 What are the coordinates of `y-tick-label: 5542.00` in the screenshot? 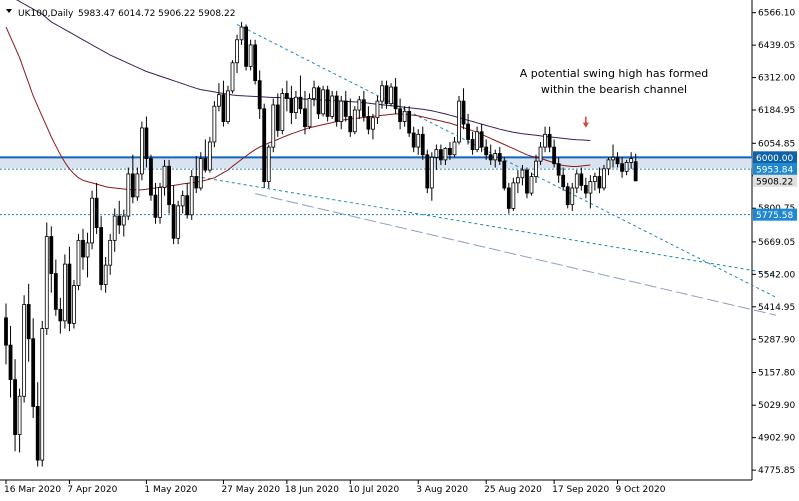 It's located at (776, 275).